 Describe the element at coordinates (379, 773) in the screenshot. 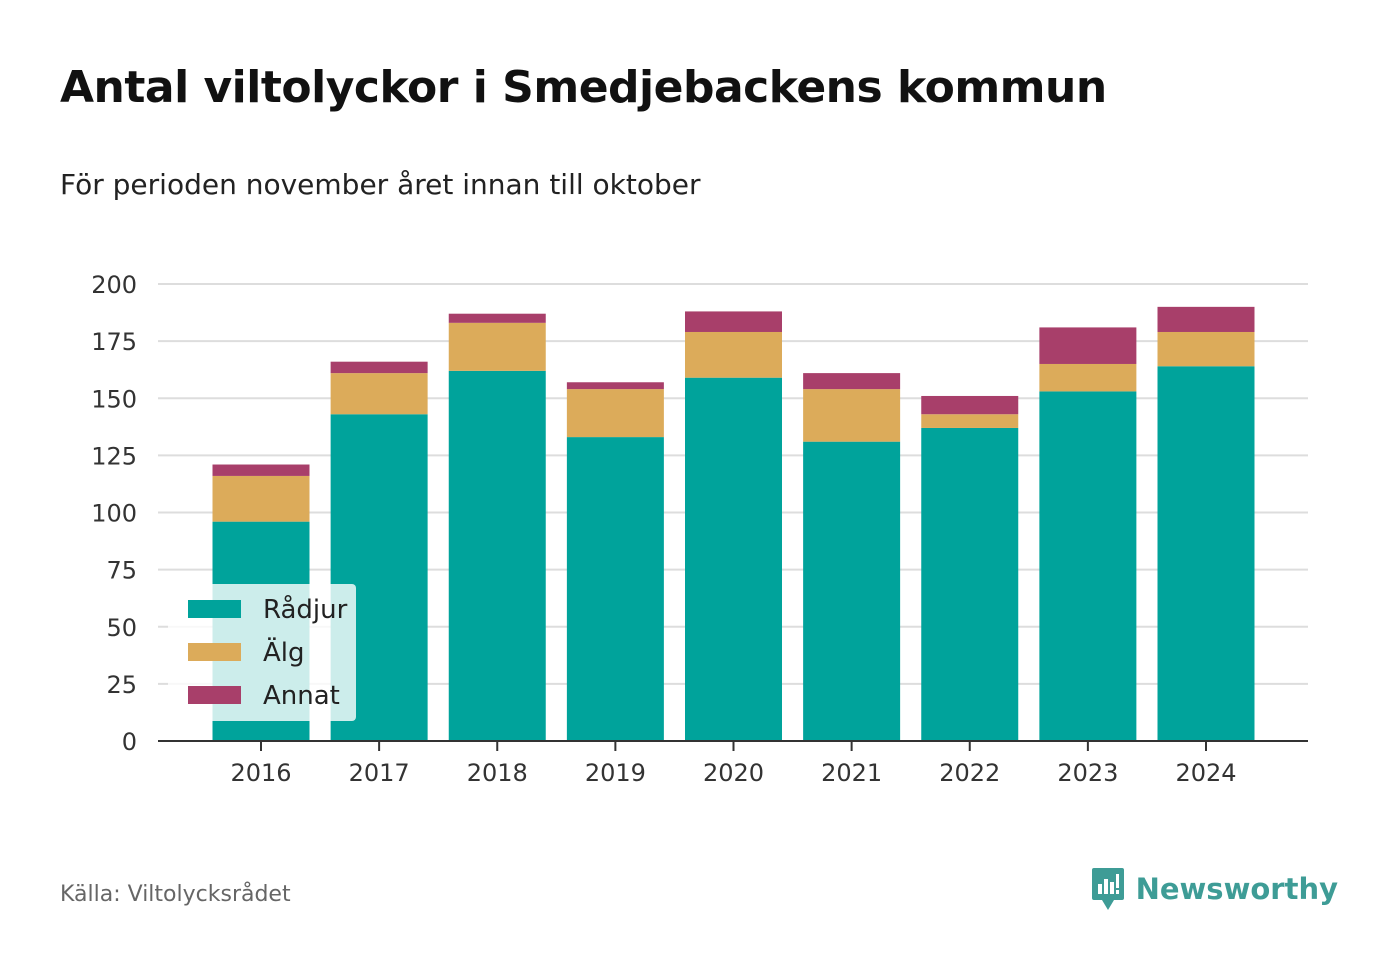

I see `x-tick-label: 2017` at that location.